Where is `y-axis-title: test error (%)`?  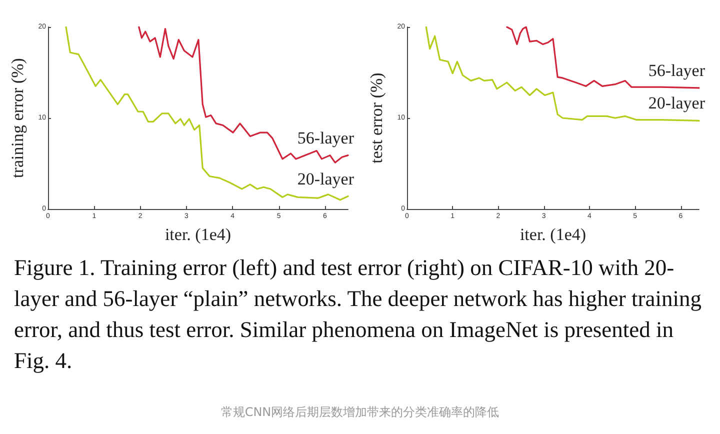
y-axis-title: test error (%) is located at coordinates (376, 118).